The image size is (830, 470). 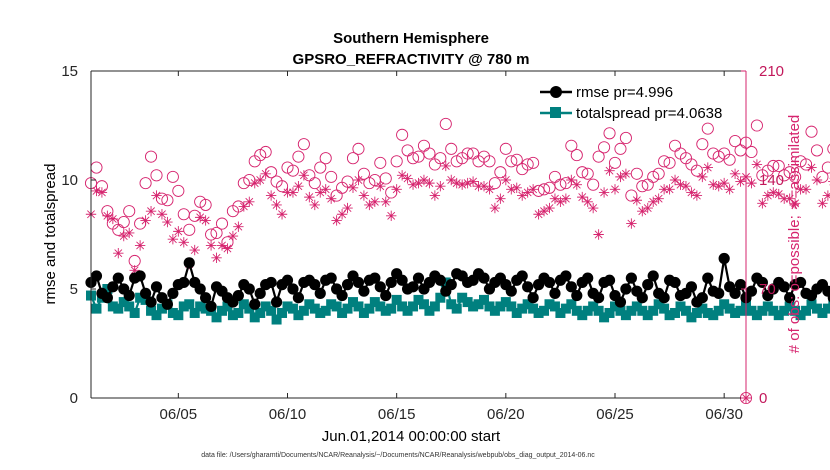 What do you see at coordinates (411, 59) in the screenshot?
I see `chart-subtitle: GPSRO_REFRACTIVITY @ 780 m` at bounding box center [411, 59].